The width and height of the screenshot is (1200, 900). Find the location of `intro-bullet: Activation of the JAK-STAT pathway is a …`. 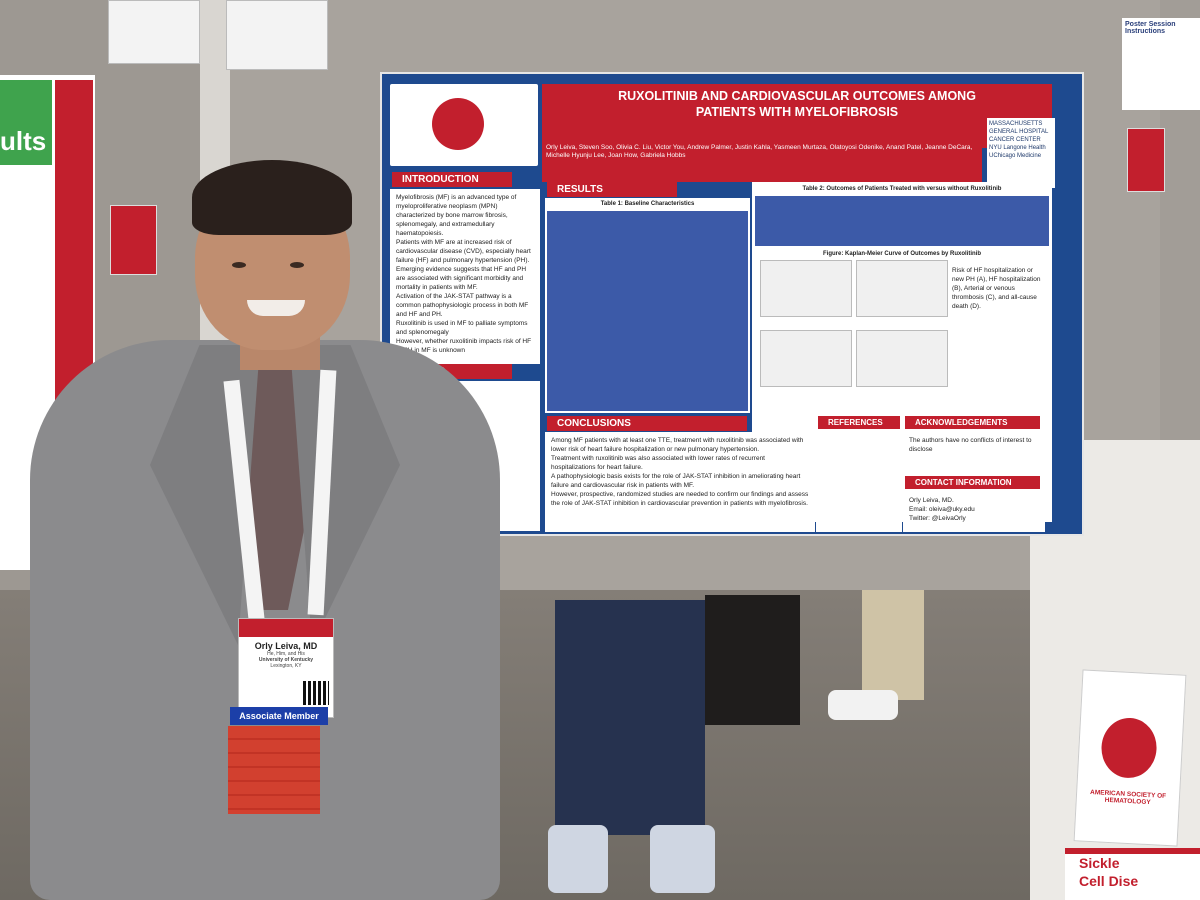

intro-bullet: Activation of the JAK-STAT pathway is a … is located at coordinates (462, 305).